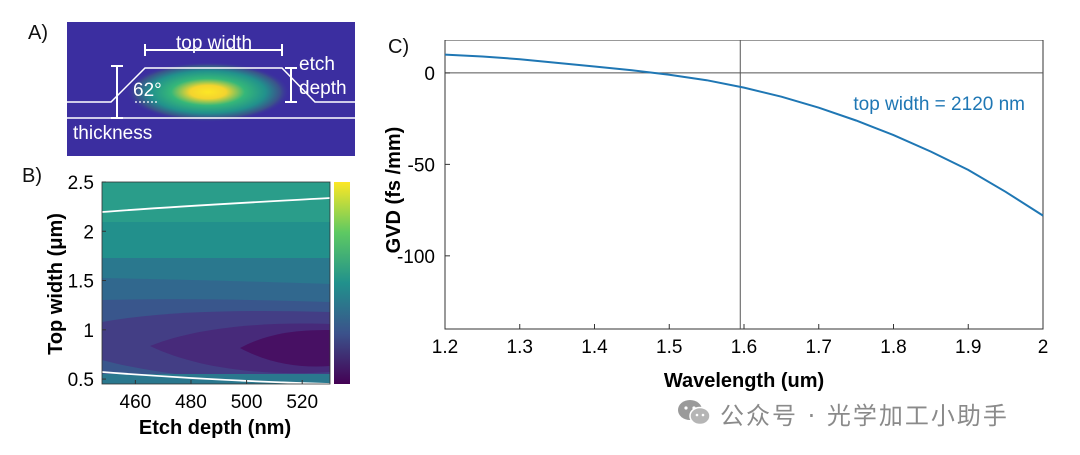 The image size is (1080, 455). Describe the element at coordinates (893, 347) in the screenshot. I see `c-x-tick-label: 1.8` at that location.